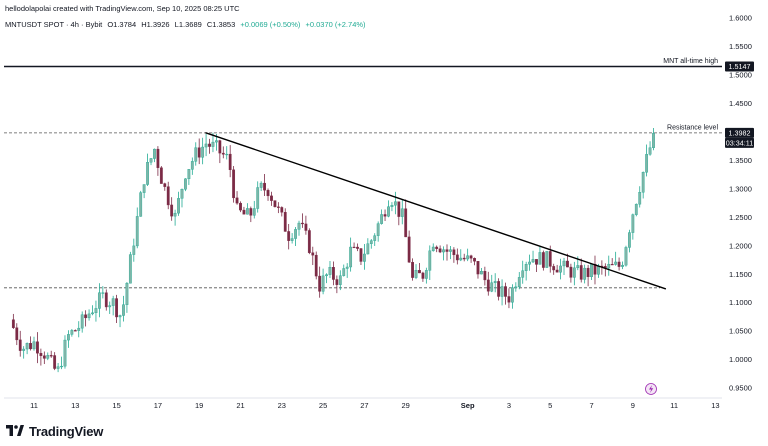 The width and height of the screenshot is (768, 446). What do you see at coordinates (240, 405) in the screenshot?
I see `date-tick-label: 21` at bounding box center [240, 405].